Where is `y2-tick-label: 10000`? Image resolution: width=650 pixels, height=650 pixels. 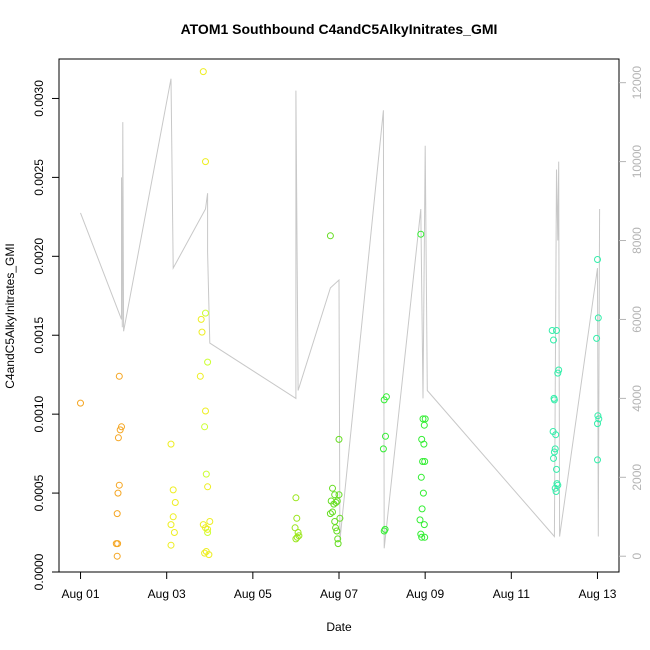 y2-tick-label: 10000 is located at coordinates (637, 162).